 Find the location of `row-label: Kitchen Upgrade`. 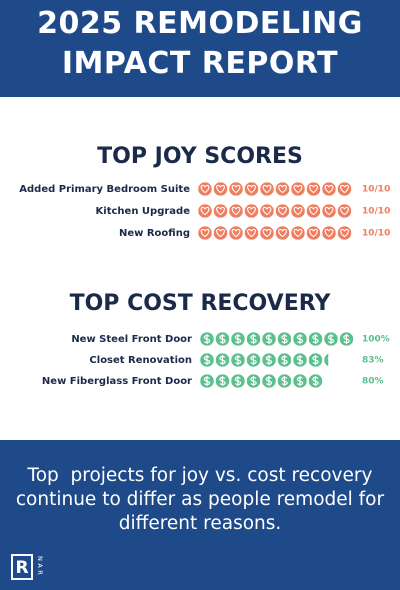

row-label: Kitchen Upgrade is located at coordinates (143, 211).